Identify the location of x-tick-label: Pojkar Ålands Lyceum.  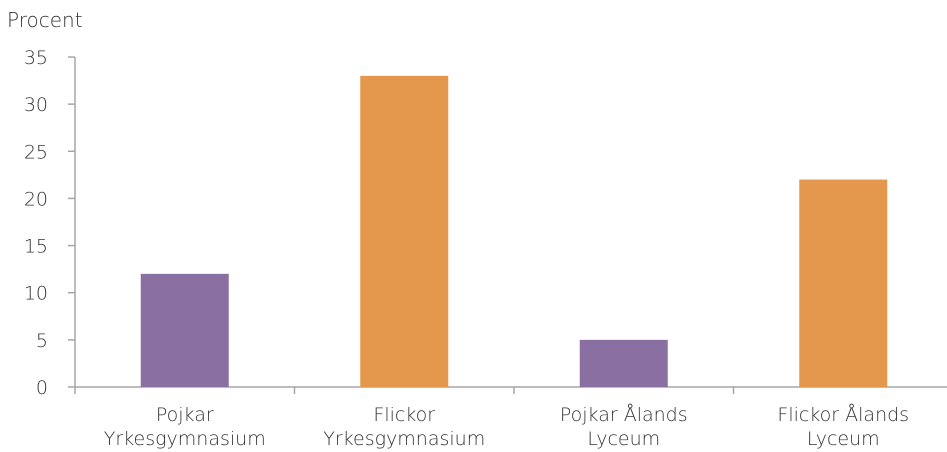
(624, 426).